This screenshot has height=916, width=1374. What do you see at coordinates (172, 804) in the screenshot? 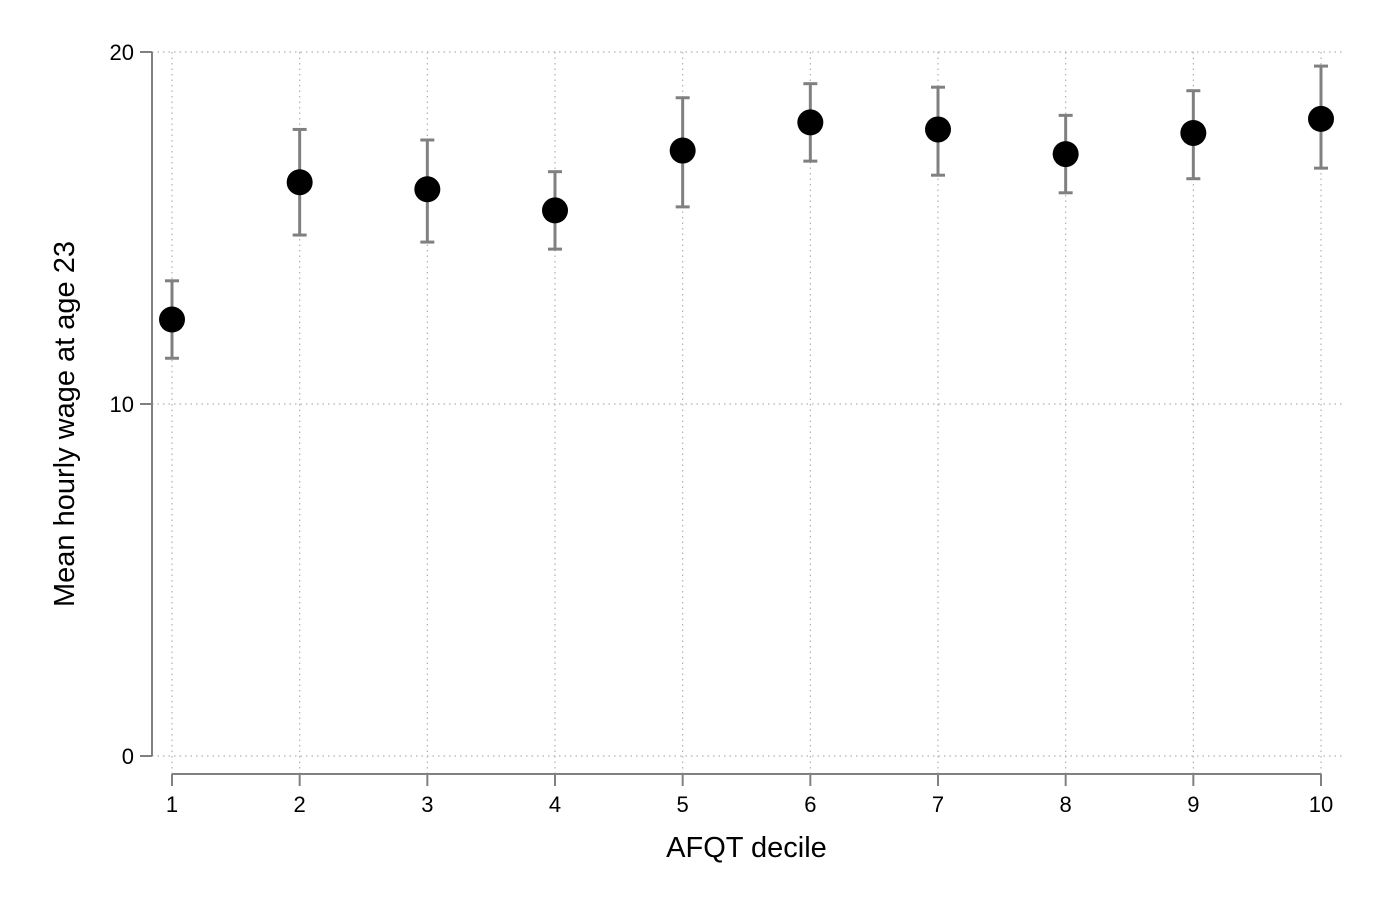
I see `x-tick-label: 1` at bounding box center [172, 804].